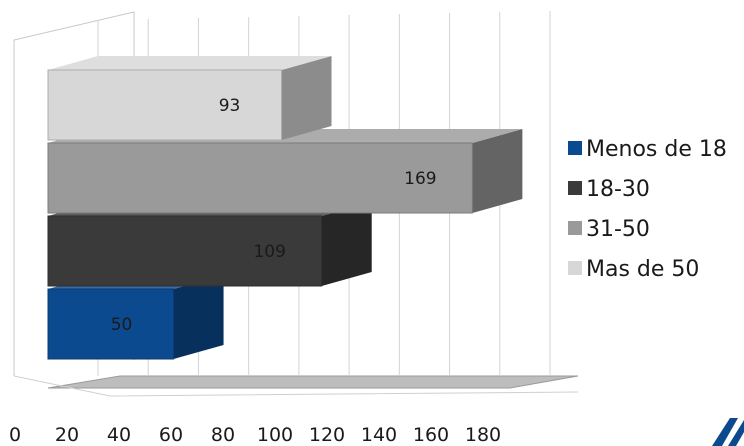 This screenshot has height=446, width=744. What do you see at coordinates (223, 435) in the screenshot?
I see `x-tick-label: 80` at bounding box center [223, 435].